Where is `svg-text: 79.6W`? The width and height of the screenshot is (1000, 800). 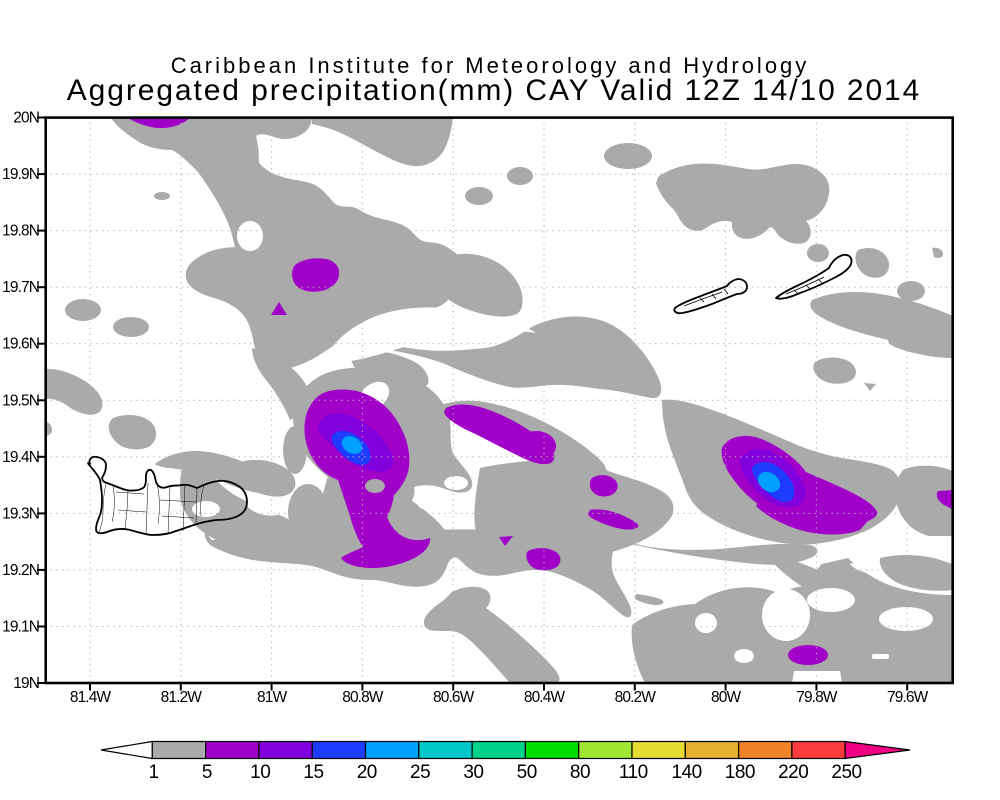
svg-text: 79.6W is located at coordinates (908, 697).